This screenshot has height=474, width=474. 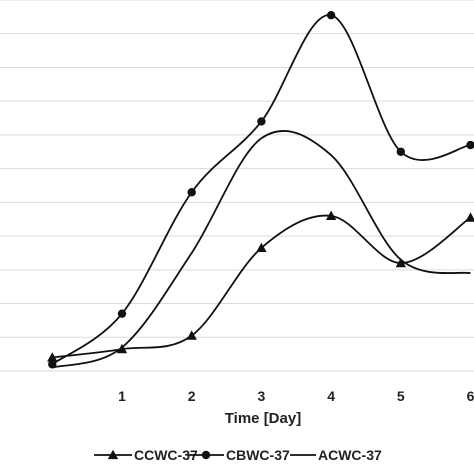 I want to click on x-tick-label: 2, so click(x=192, y=396).